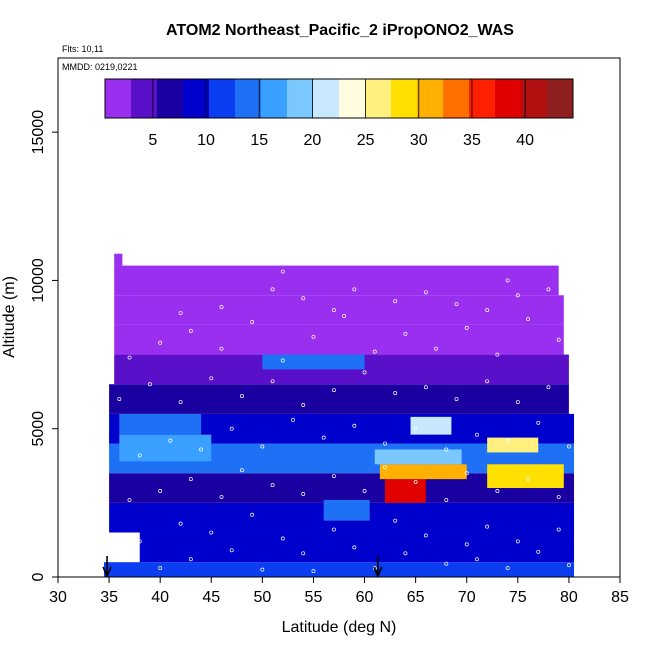 This screenshot has height=650, width=650. Describe the element at coordinates (109, 597) in the screenshot. I see `x-tick-label: 35` at that location.